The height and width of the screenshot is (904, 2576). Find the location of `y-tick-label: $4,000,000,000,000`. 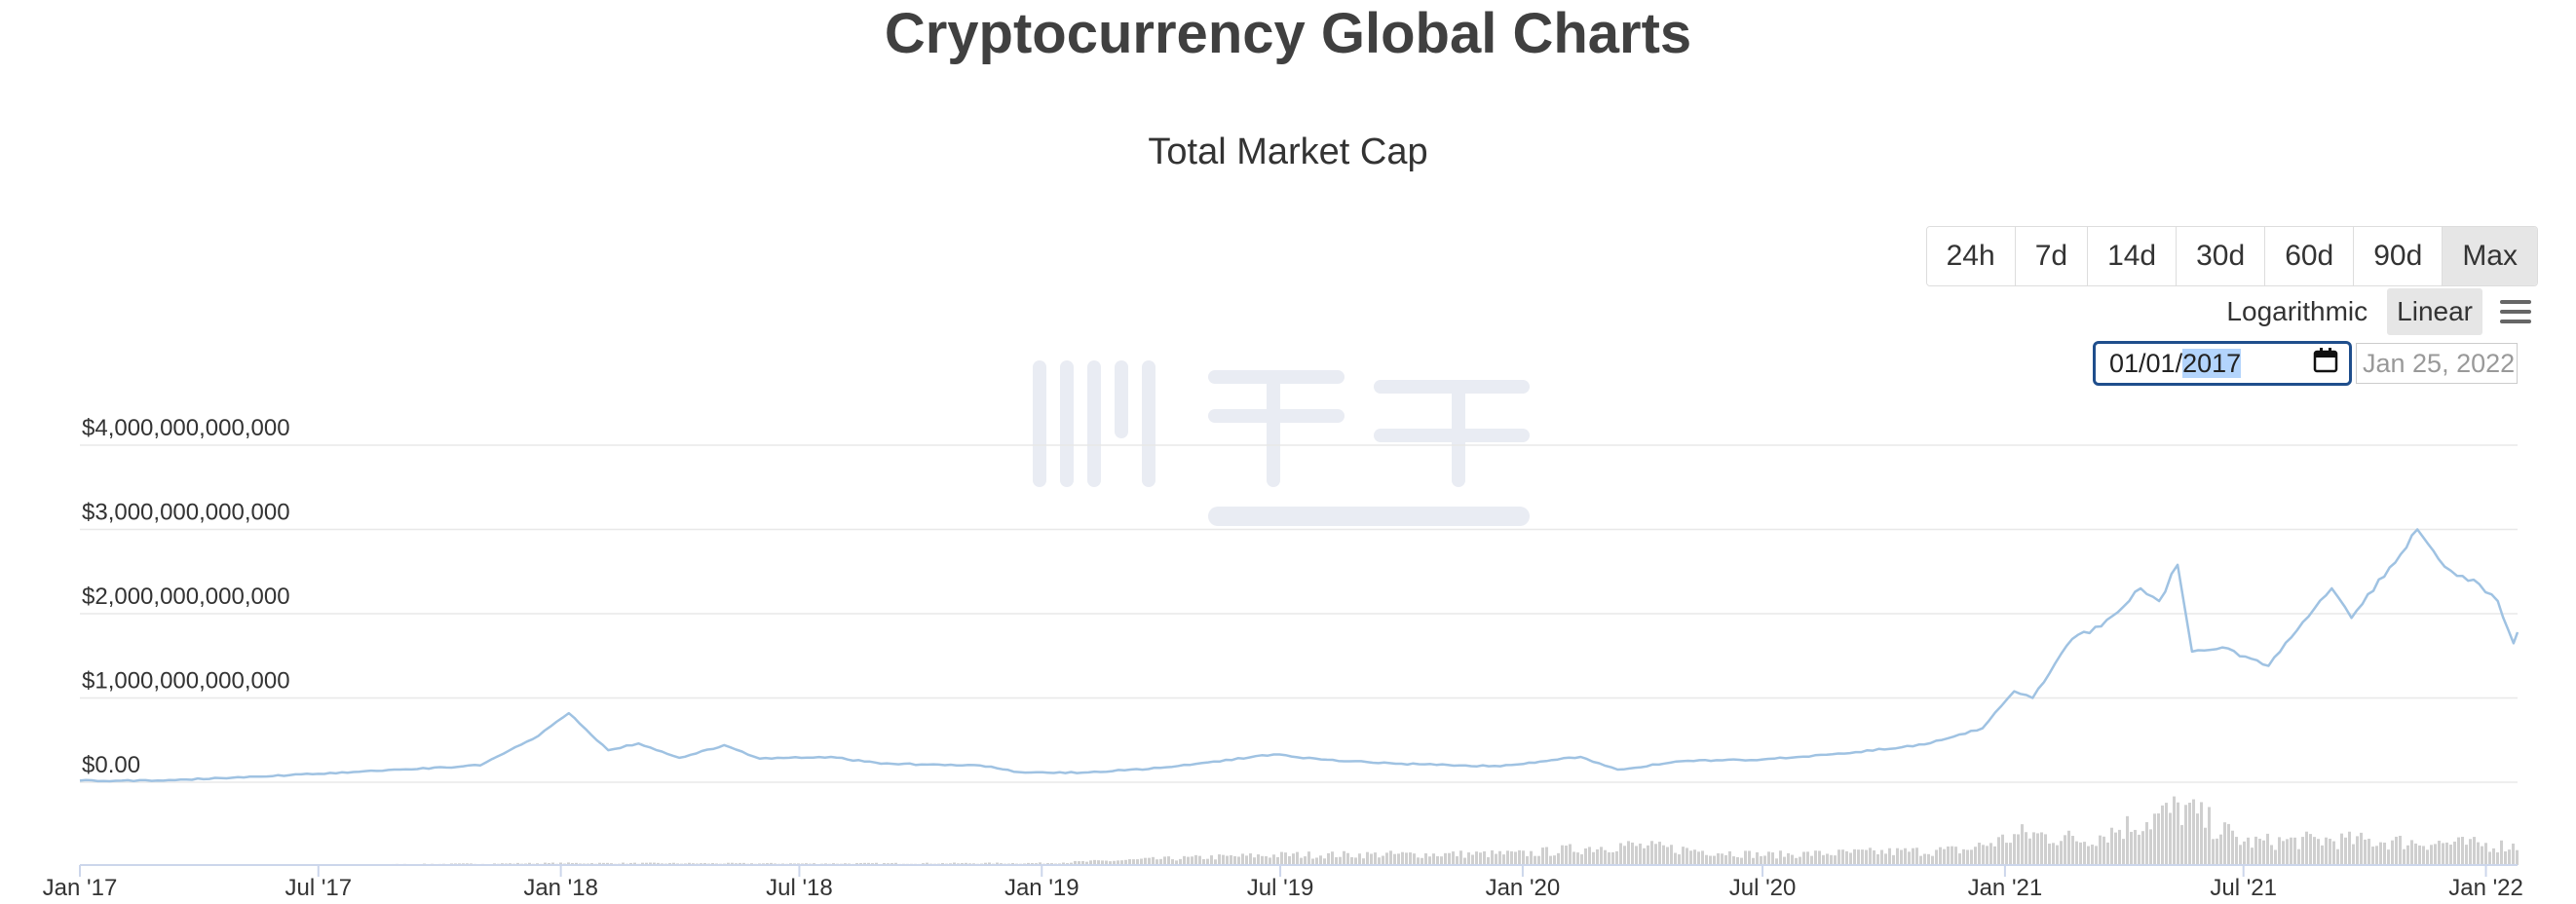

y-tick-label: $4,000,000,000,000 is located at coordinates (186, 428).